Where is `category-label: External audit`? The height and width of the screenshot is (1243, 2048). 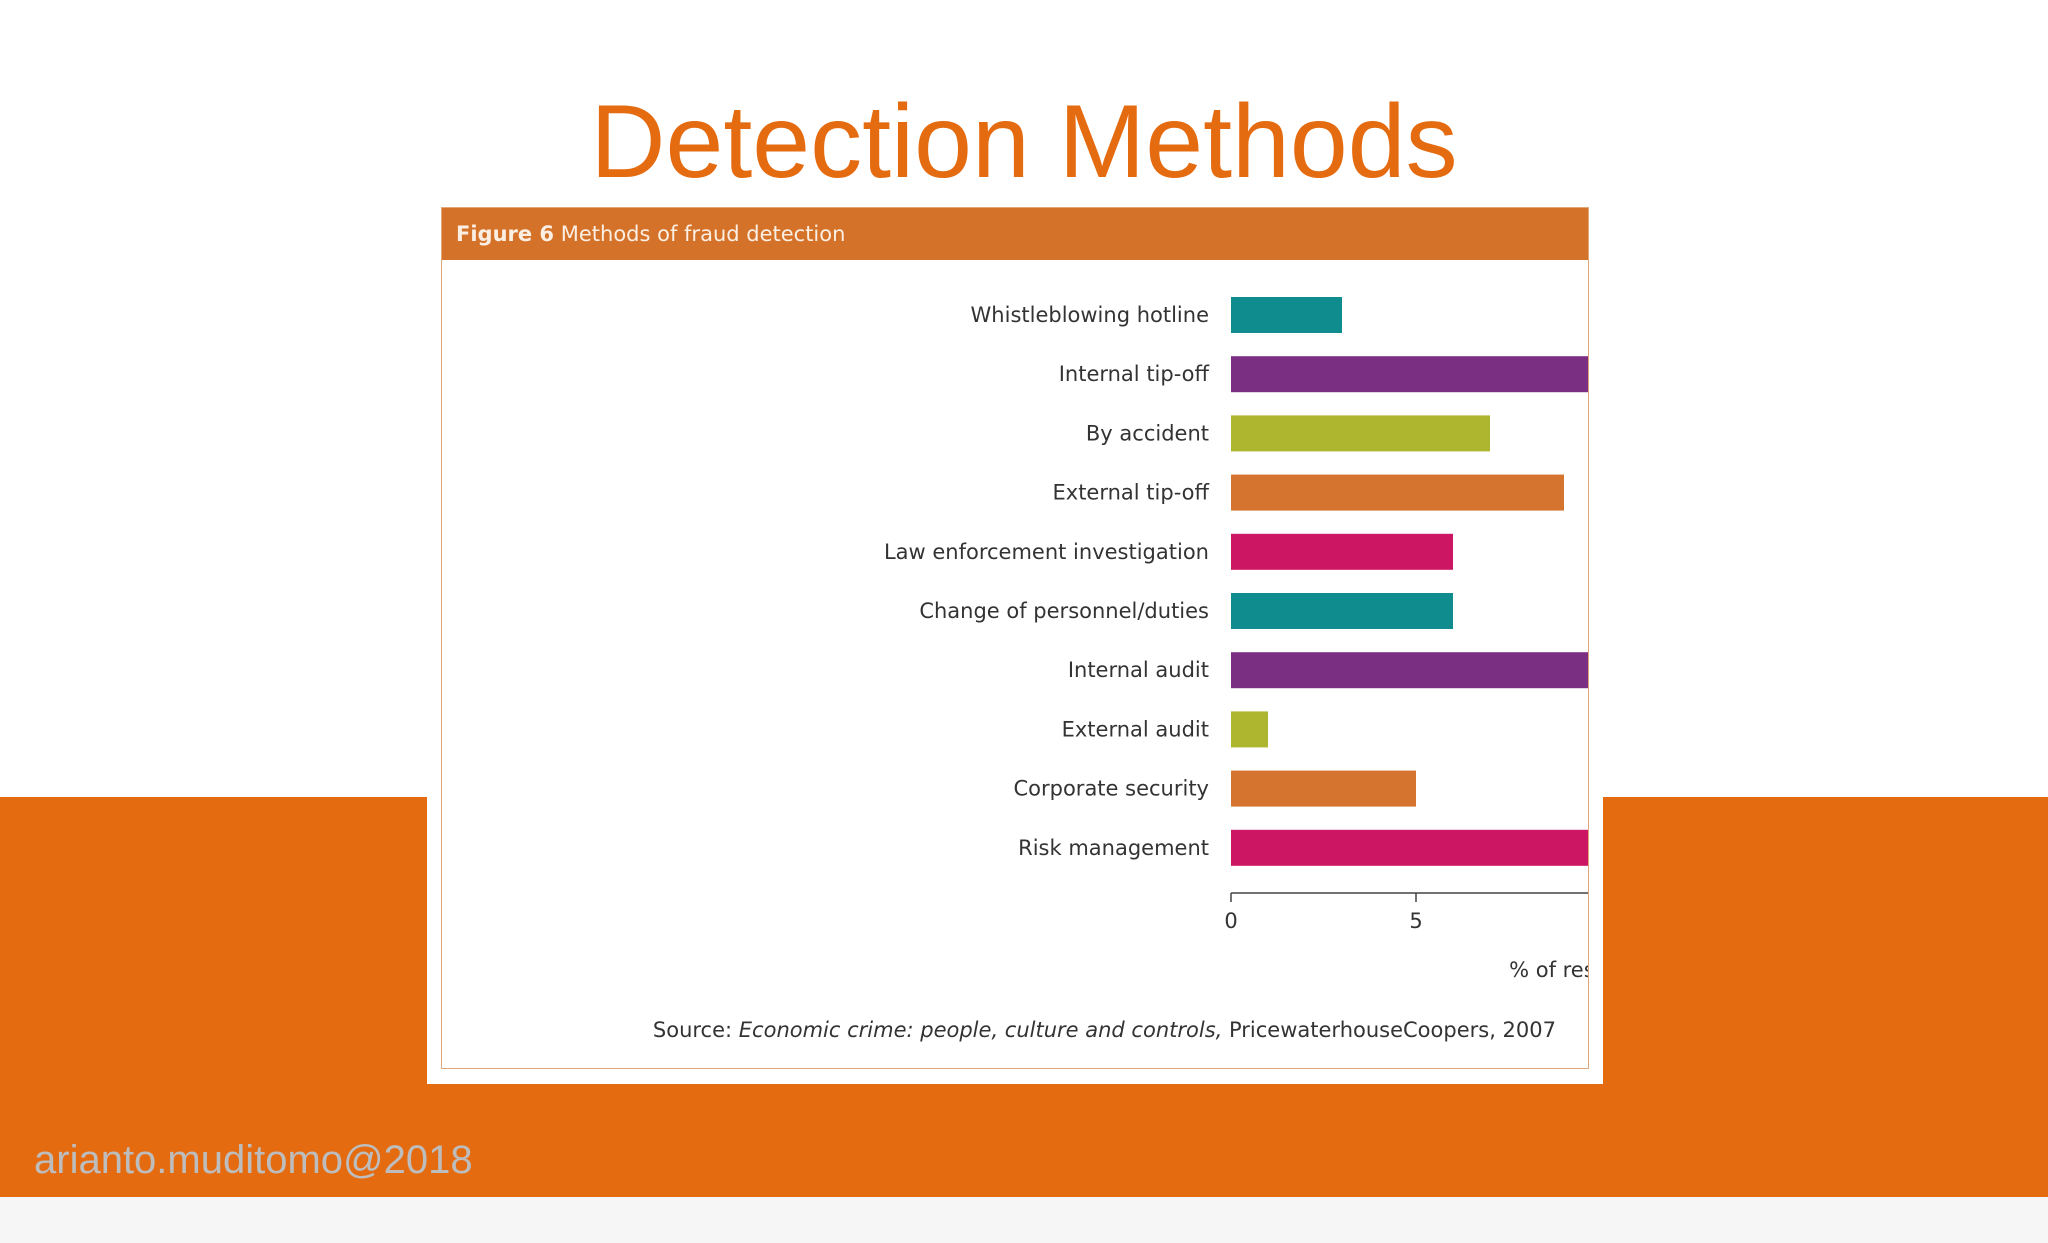 category-label: External audit is located at coordinates (1135, 729).